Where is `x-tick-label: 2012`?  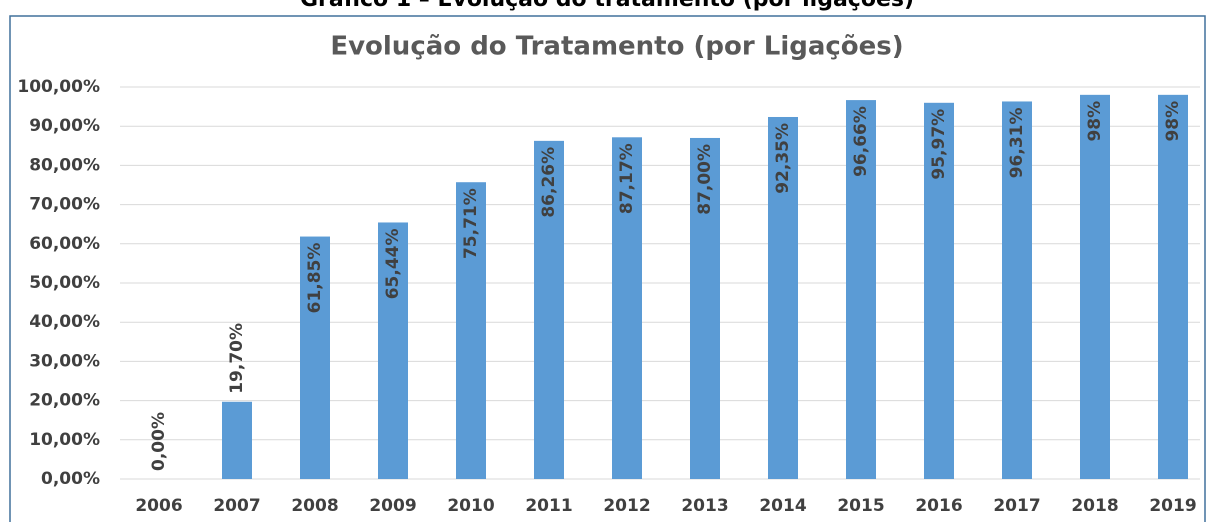
x-tick-label: 2012 is located at coordinates (626, 506).